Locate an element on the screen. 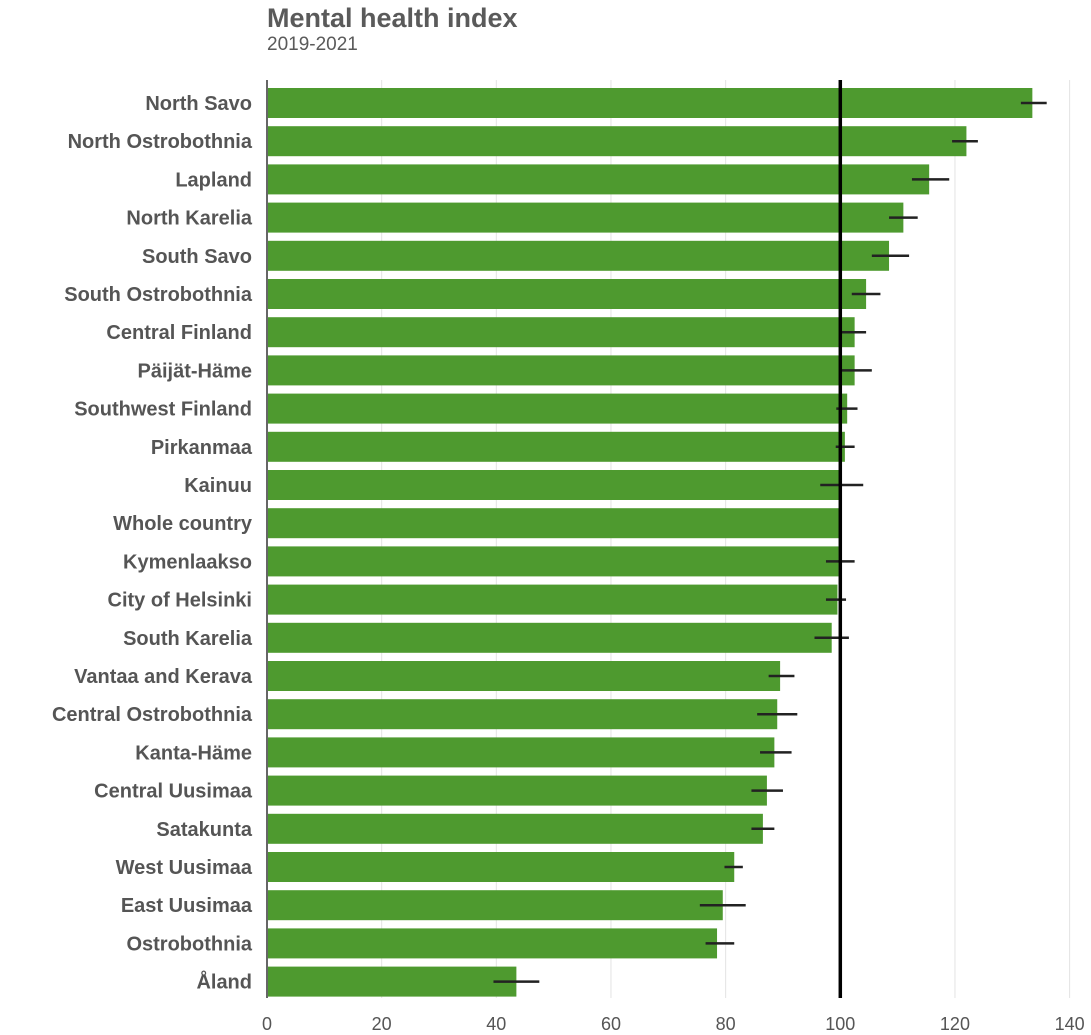 This screenshot has width=1091, height=1035. category-label: Ostrobothnia is located at coordinates (189, 944).